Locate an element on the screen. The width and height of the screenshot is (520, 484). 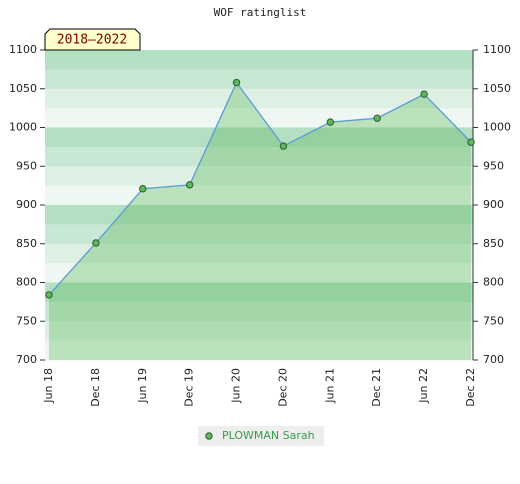
legend: PLOWMAN Sarah is located at coordinates (261, 436).